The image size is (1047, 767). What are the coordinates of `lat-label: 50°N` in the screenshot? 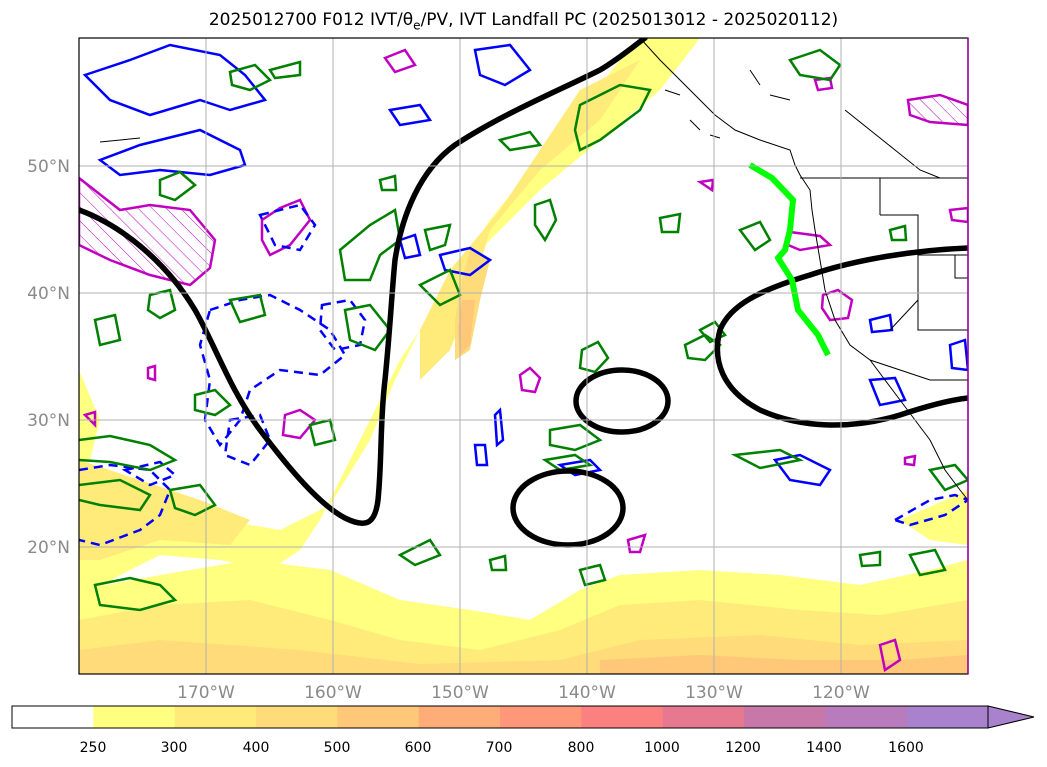 It's located at (48, 167).